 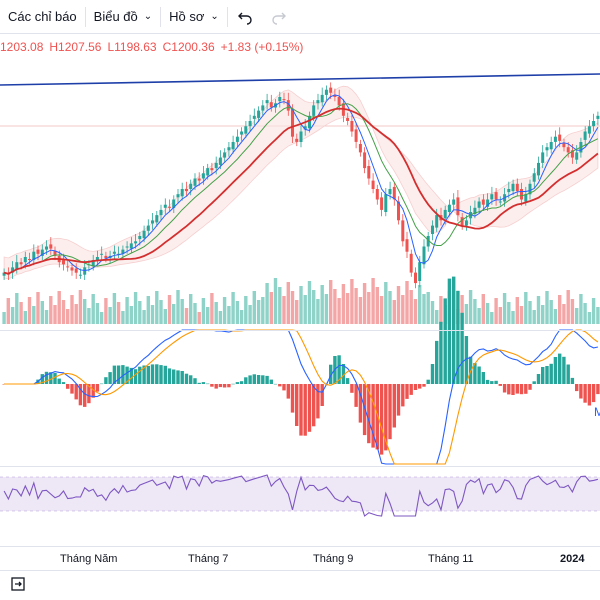 What do you see at coordinates (300, 558) in the screenshot?
I see `time-axis: Tháng Năm Tháng 7 Tháng 9 Tháng 11 2024` at bounding box center [300, 558].